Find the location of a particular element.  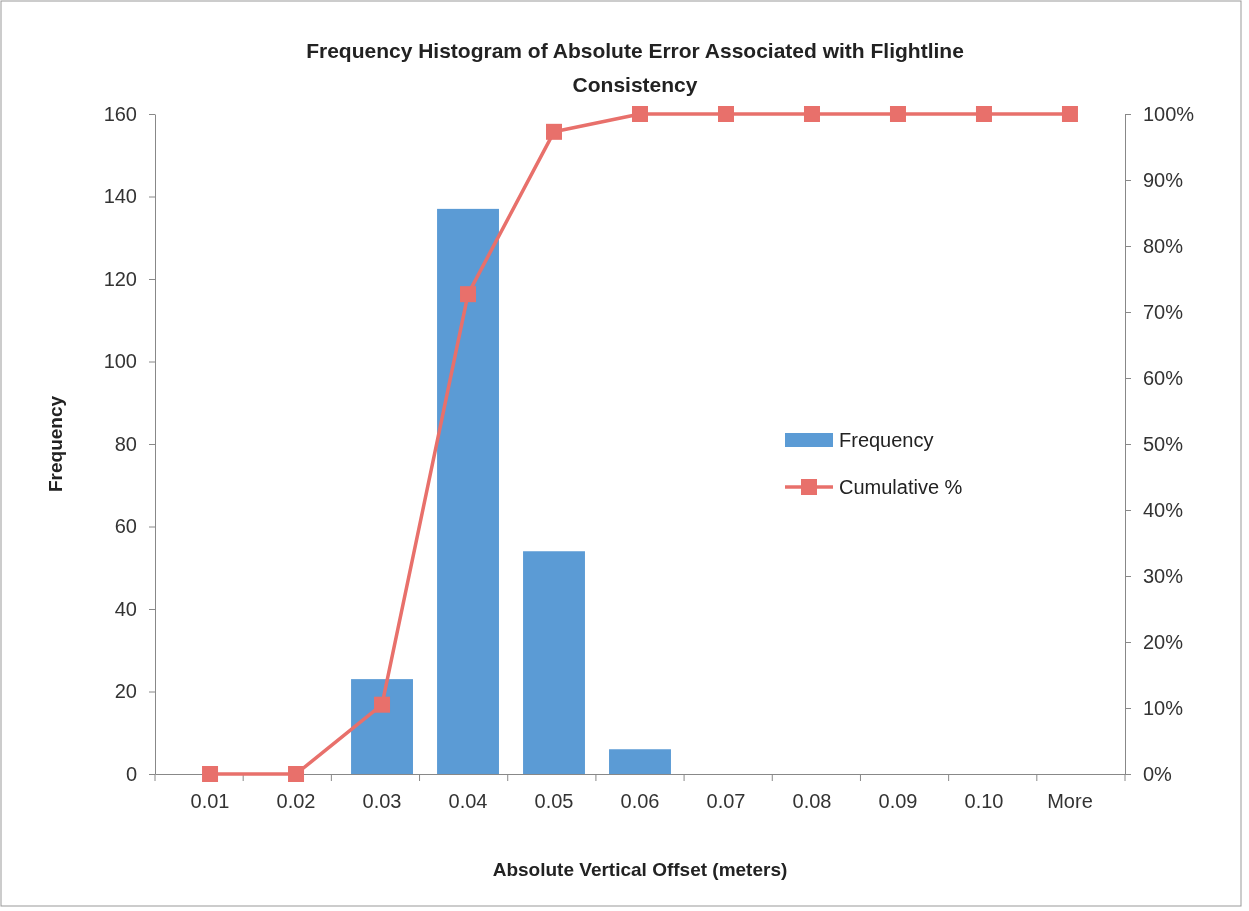

y2-tick-label: 60% is located at coordinates (1163, 377).